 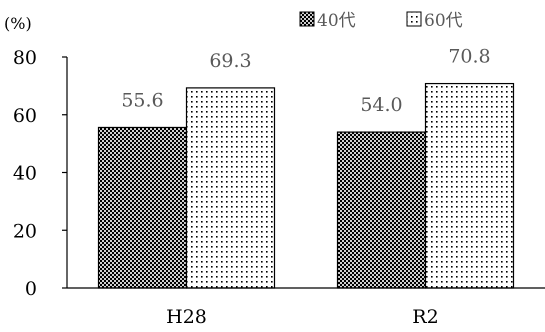 I want to click on data-labels-group: 55.6 69.3 54.0 70.8, so click(x=305, y=81).